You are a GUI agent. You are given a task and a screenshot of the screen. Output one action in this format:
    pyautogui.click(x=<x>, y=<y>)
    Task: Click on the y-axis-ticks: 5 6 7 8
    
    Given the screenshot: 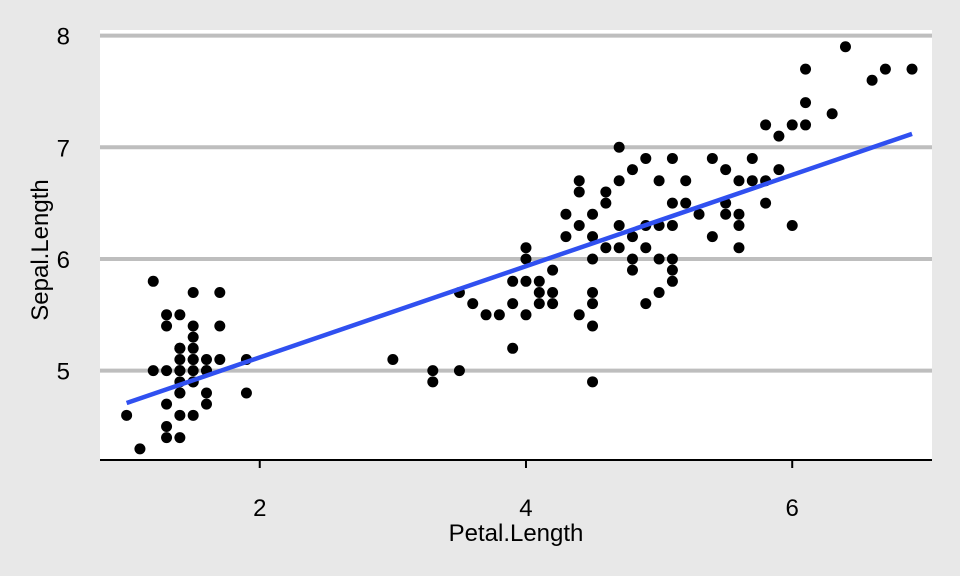 What is the action you would take?
    pyautogui.click(x=63, y=205)
    